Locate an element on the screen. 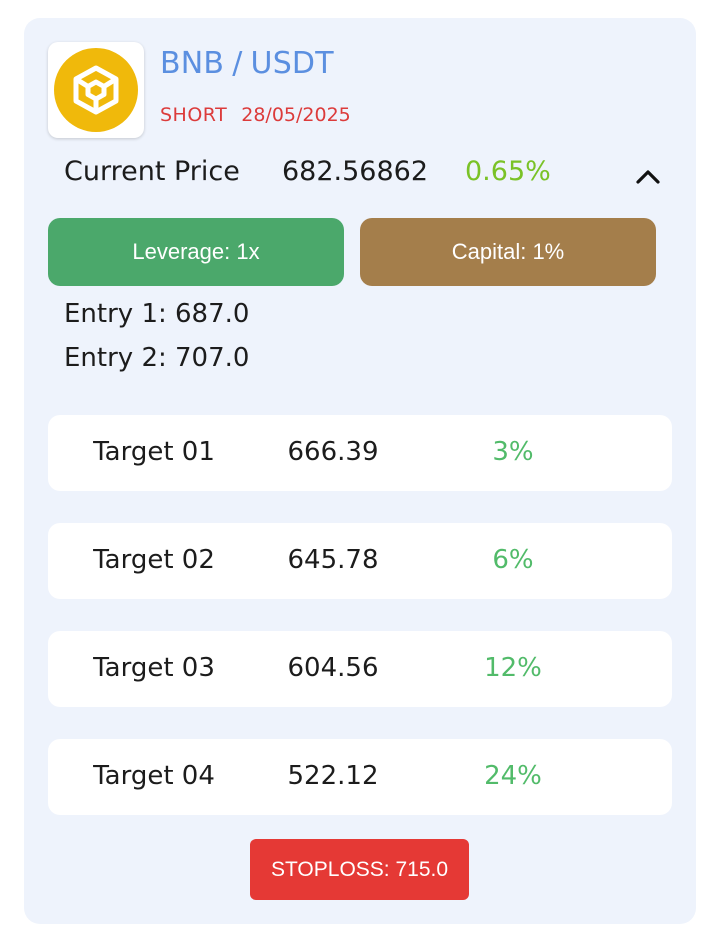 Image resolution: width=720 pixels, height=931 pixels. target-row: Target 03 604.56 12% is located at coordinates (360, 669).